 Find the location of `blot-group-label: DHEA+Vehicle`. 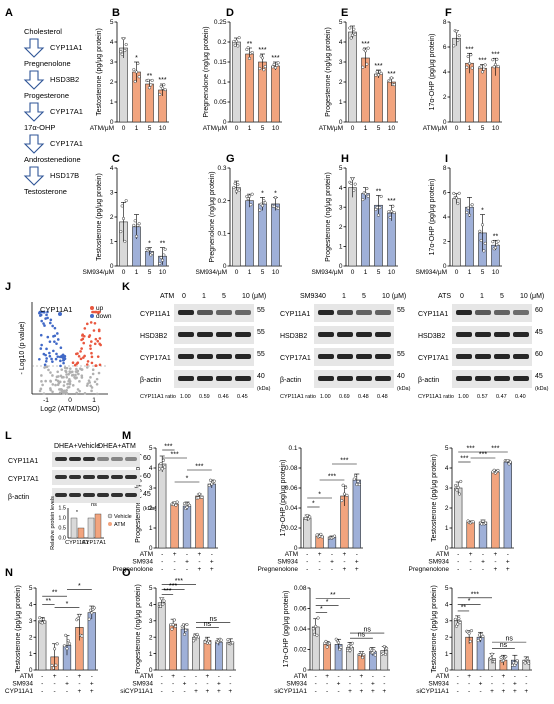

blot-group-label: DHEA+Vehicle is located at coordinates (77, 446).